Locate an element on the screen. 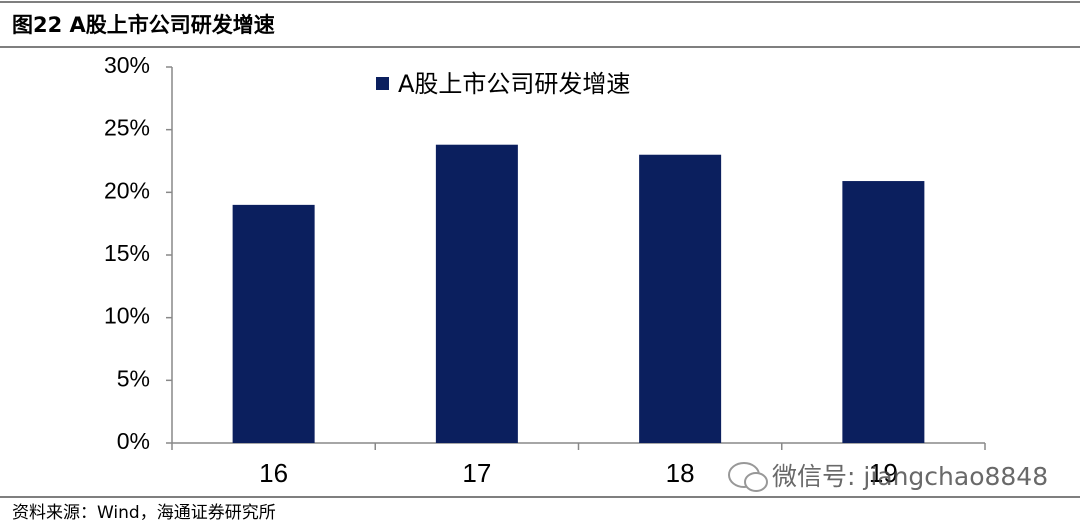 This screenshot has width=1080, height=528. x-tick-label: 17 is located at coordinates (476, 473).